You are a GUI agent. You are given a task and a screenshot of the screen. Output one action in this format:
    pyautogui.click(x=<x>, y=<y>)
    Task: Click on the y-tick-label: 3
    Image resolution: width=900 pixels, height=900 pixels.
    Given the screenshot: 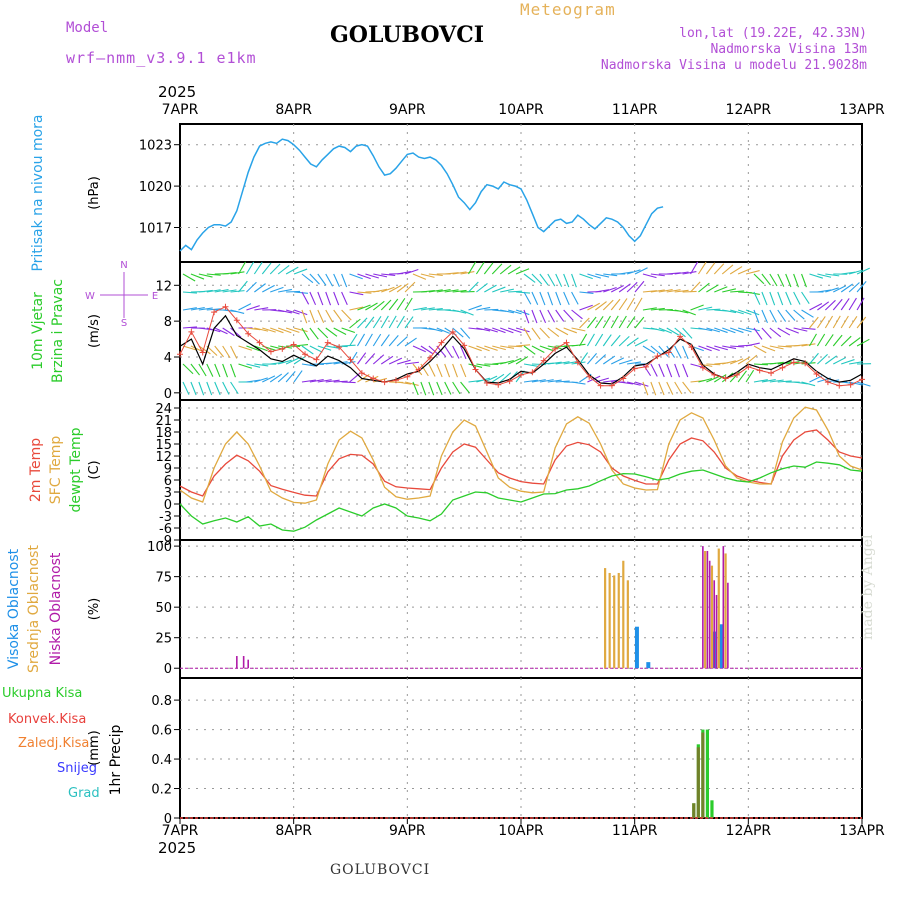 What is the action you would take?
    pyautogui.click(x=168, y=493)
    